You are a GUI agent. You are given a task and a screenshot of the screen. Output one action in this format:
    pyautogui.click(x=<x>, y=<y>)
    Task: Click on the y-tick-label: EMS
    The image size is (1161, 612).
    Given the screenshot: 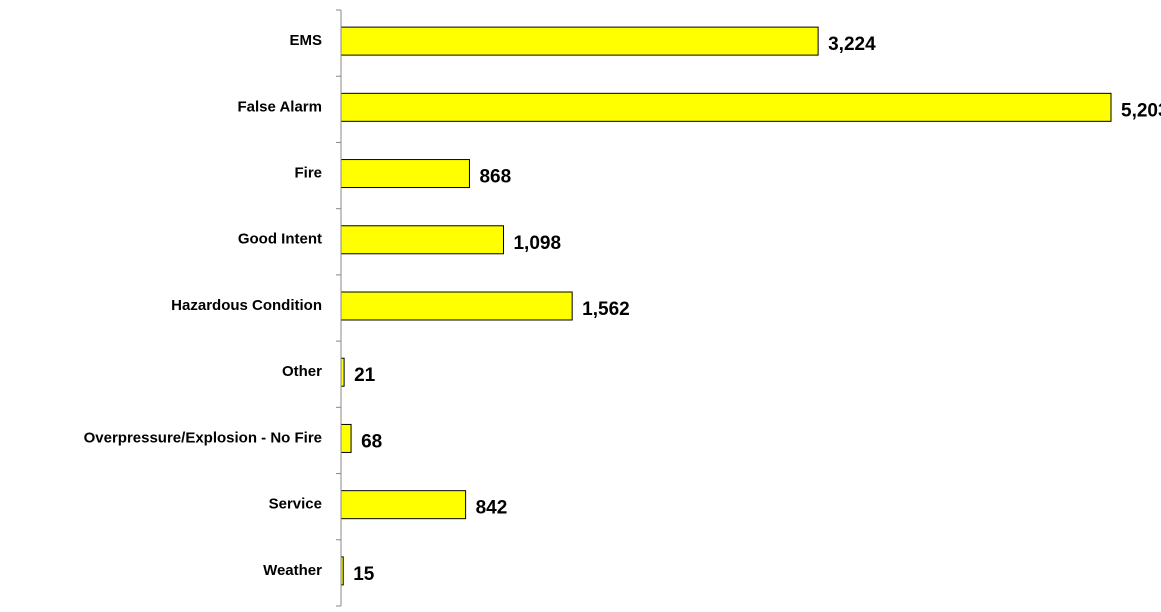 What is the action you would take?
    pyautogui.click(x=305, y=40)
    